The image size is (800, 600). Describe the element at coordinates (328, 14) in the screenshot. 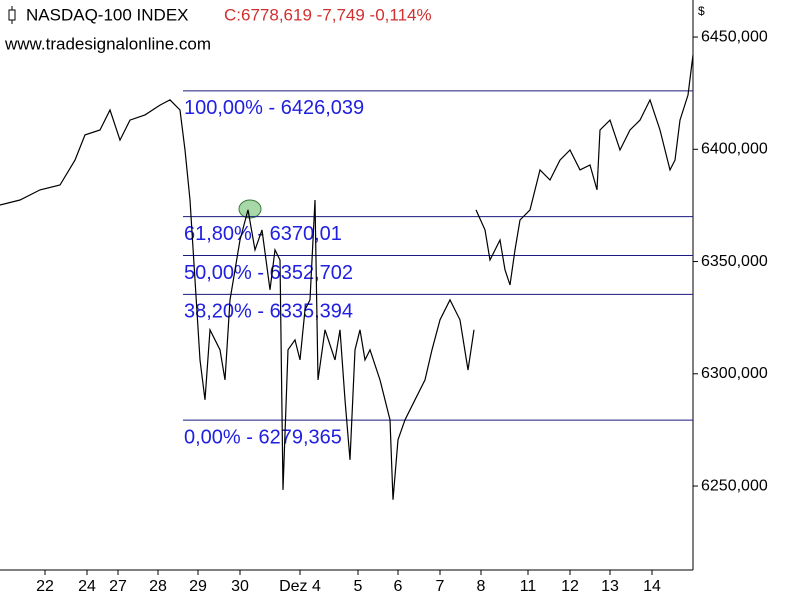

I see `quote: C:6778,619 -7,749 -0,114%` at that location.